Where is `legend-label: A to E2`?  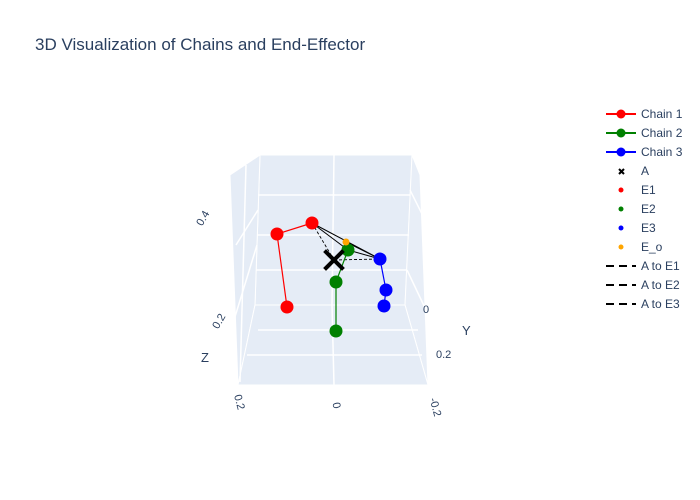
legend-label: A to E2 is located at coordinates (660, 285).